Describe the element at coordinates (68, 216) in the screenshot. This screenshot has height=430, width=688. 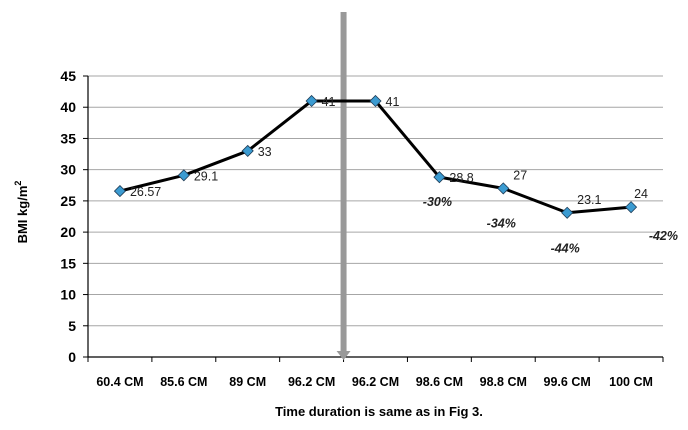
I see `y-tick-labels: 0 5 10 15 20 25 30 35 40 45` at that location.